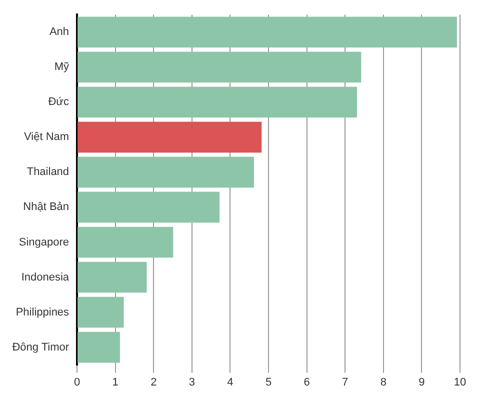 The image size is (480, 398). What do you see at coordinates (48, 172) in the screenshot?
I see `y-tick-label: Thailand` at bounding box center [48, 172].